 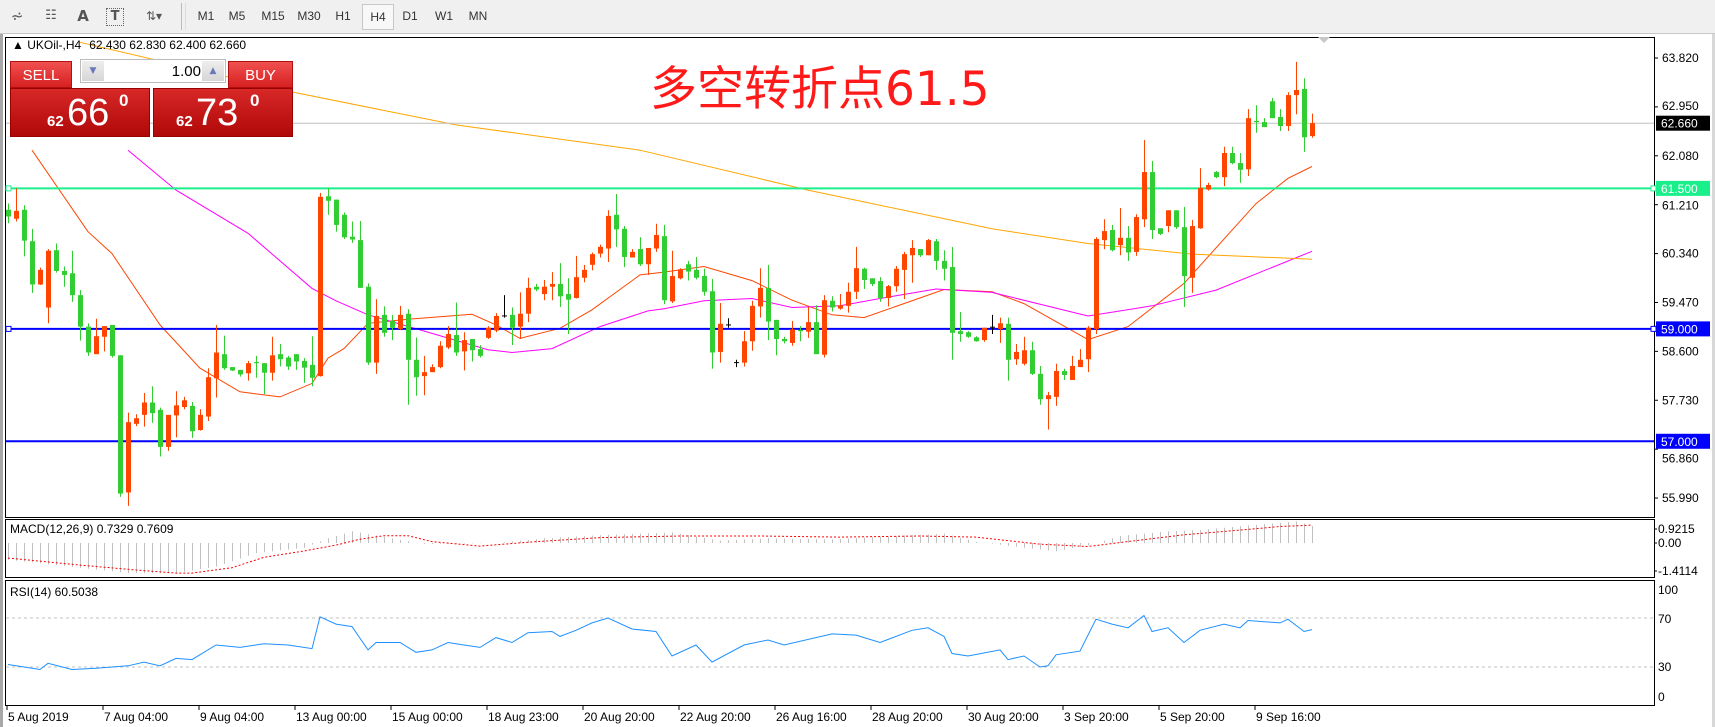 What do you see at coordinates (19, 45) in the screenshot?
I see `collapse-triangle-icon: ▲` at bounding box center [19, 45].